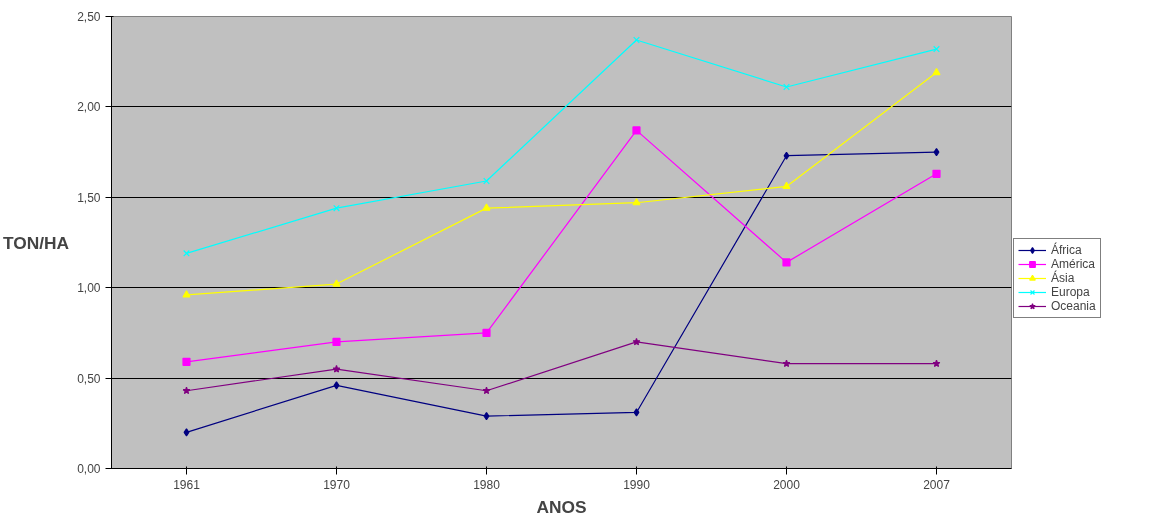 The width and height of the screenshot is (1175, 527). What do you see at coordinates (89, 107) in the screenshot?
I see `y-tick-label: 2,00` at bounding box center [89, 107].